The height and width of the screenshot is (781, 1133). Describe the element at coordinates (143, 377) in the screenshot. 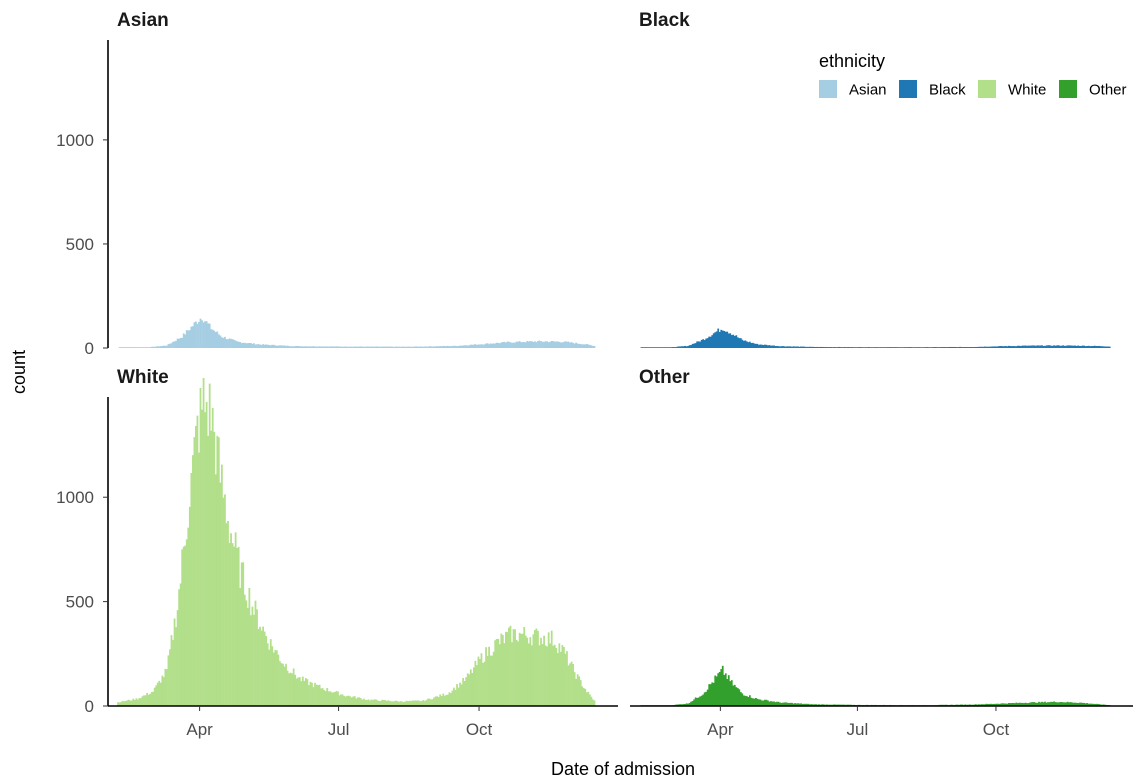

I see `facet-title: White` at that location.